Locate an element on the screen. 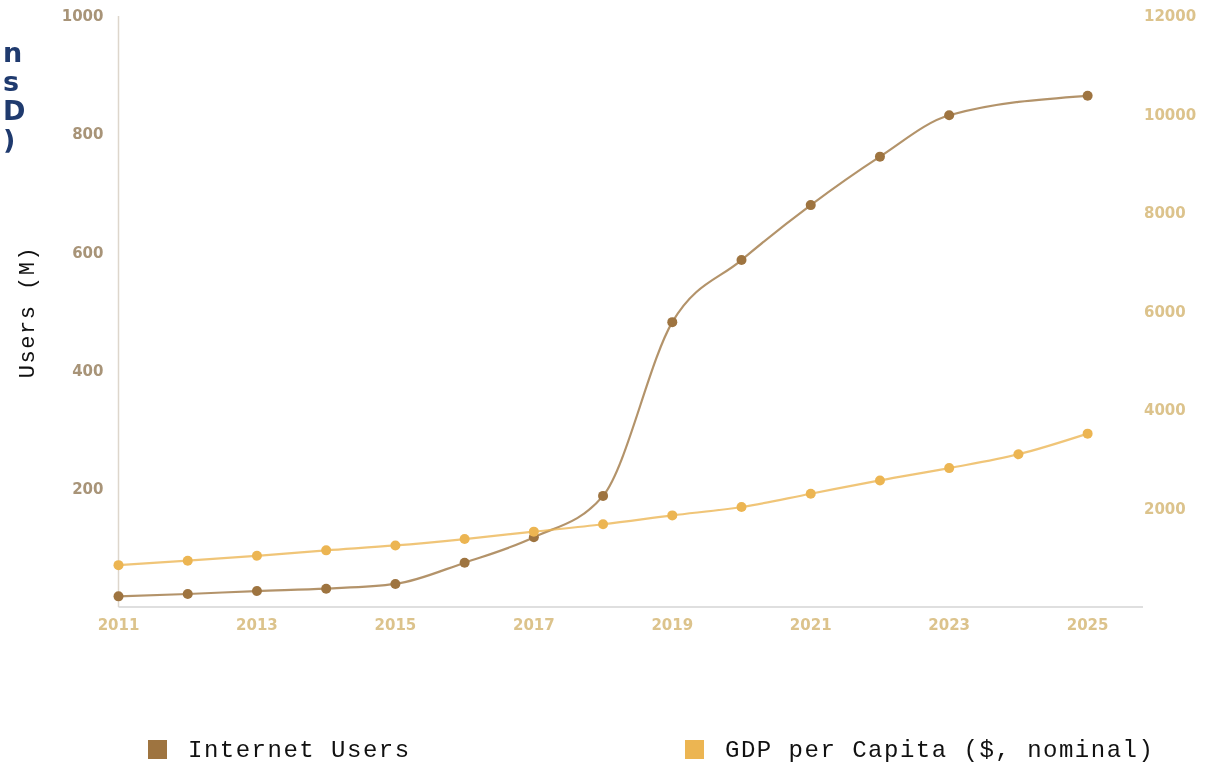  y2-tick-label: 6000 is located at coordinates (1165, 311).